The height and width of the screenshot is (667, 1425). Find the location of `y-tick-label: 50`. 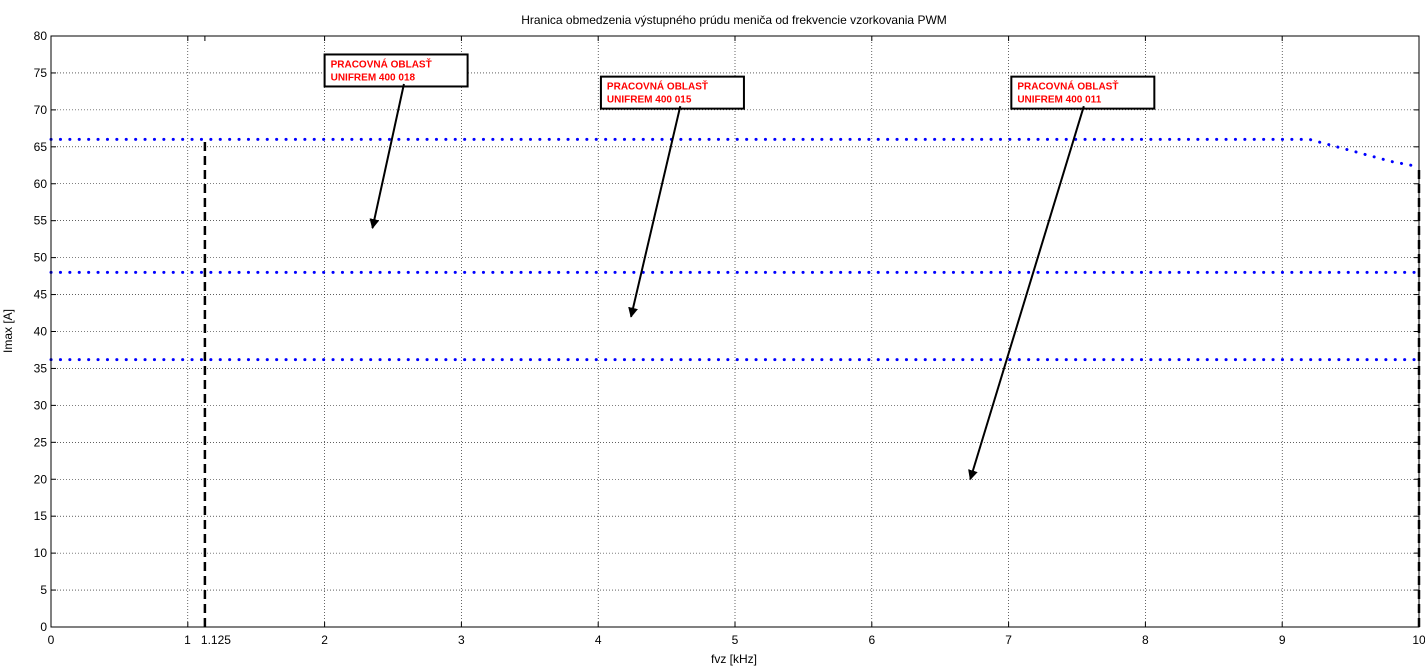

y-tick-label: 50 is located at coordinates (41, 258).